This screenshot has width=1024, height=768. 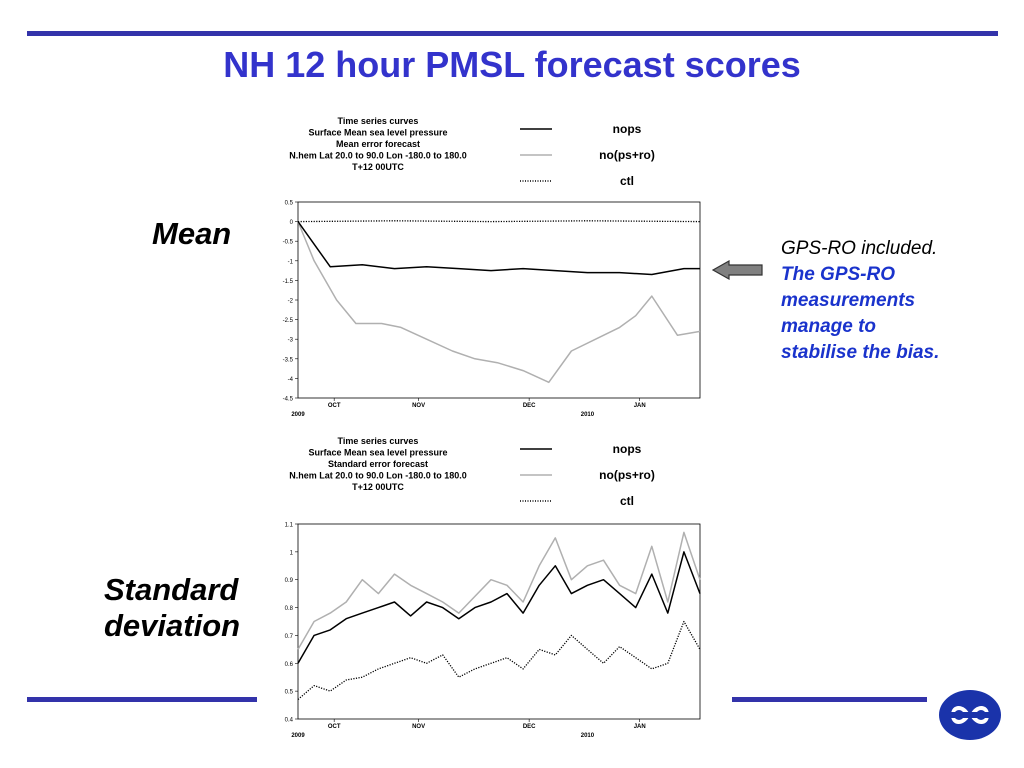 I want to click on mean-series-nopsro, so click(x=499, y=302).